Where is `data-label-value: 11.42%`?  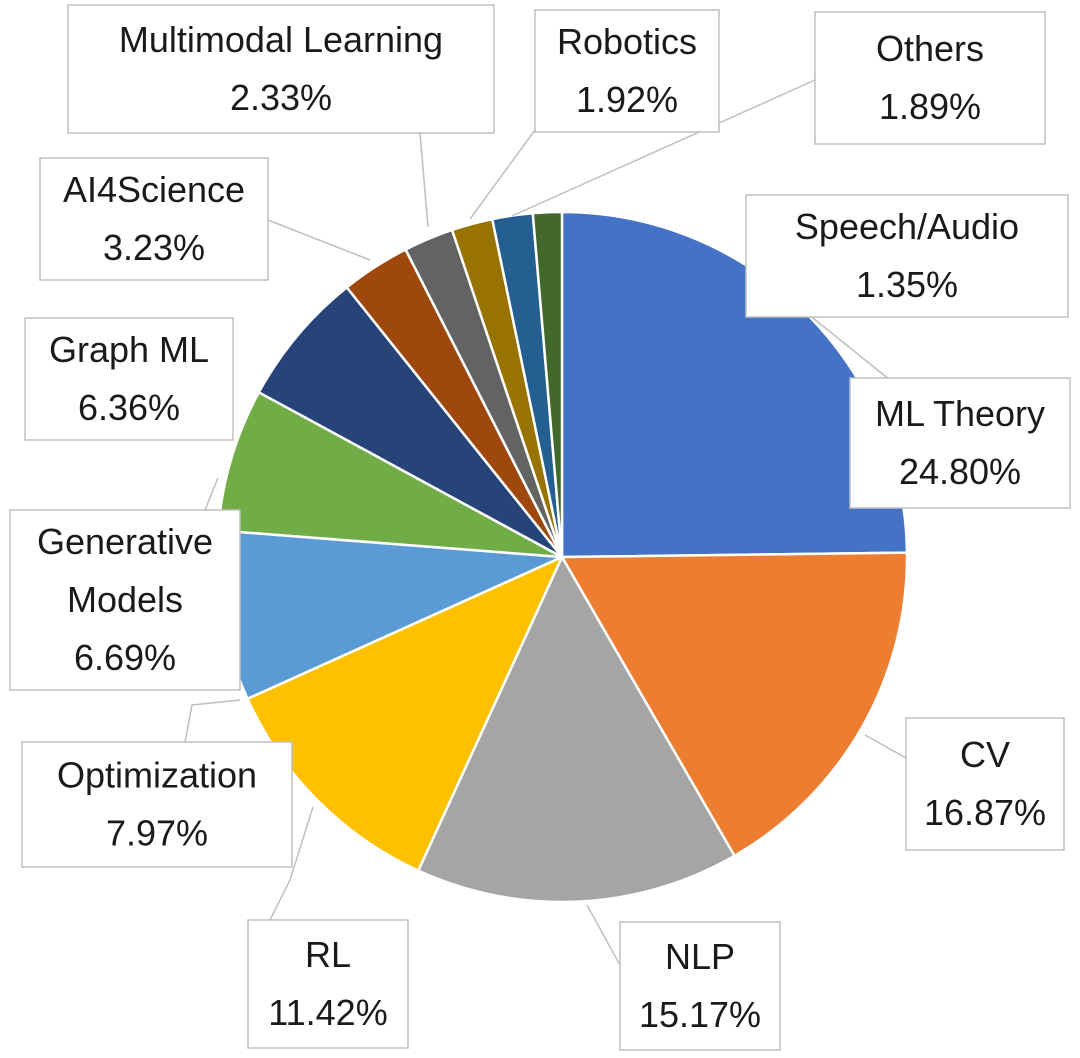
data-label-value: 11.42% is located at coordinates (327, 1012).